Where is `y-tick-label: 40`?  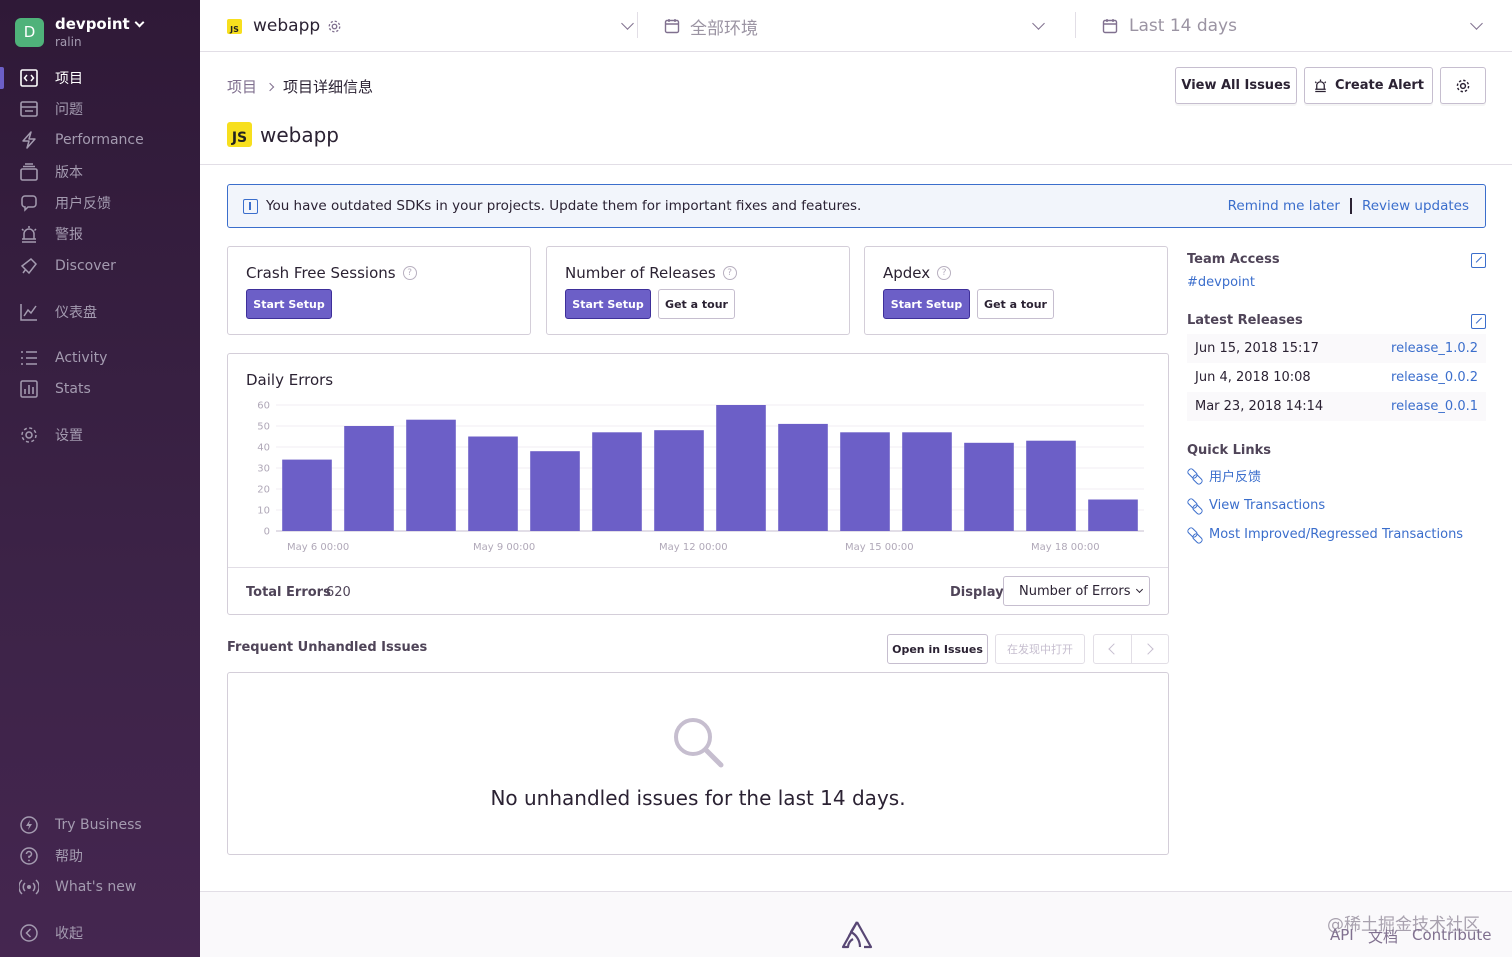 y-tick-label: 40 is located at coordinates (263, 448).